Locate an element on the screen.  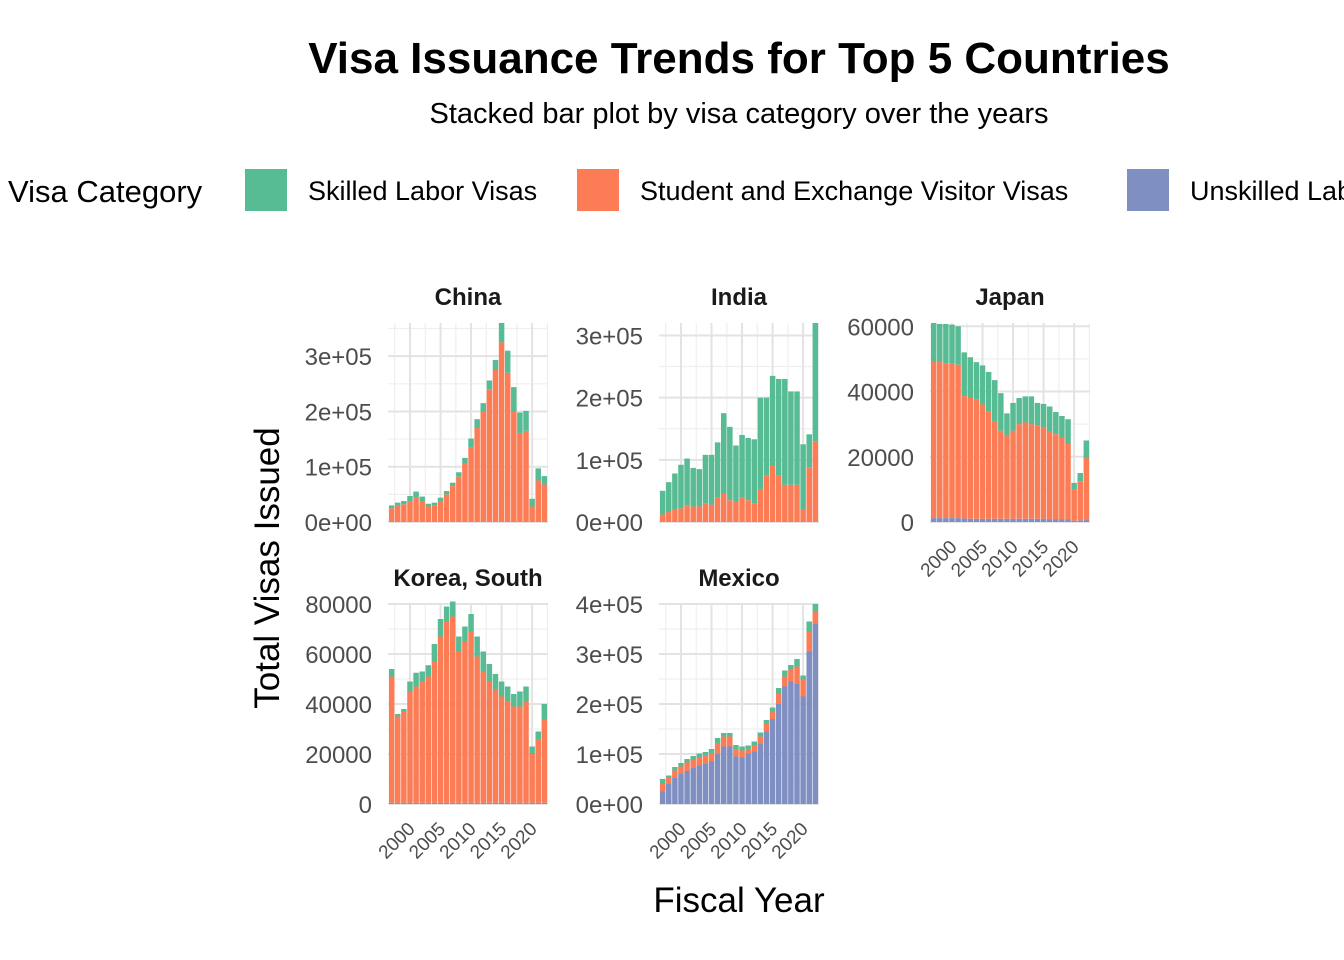
bar-korea-south-2013-unskilled is located at coordinates (489, 803).